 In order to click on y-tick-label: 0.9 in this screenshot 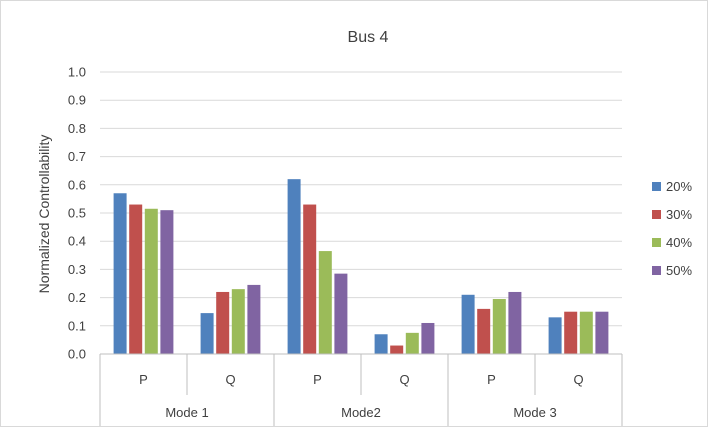, I will do `click(77, 100)`.